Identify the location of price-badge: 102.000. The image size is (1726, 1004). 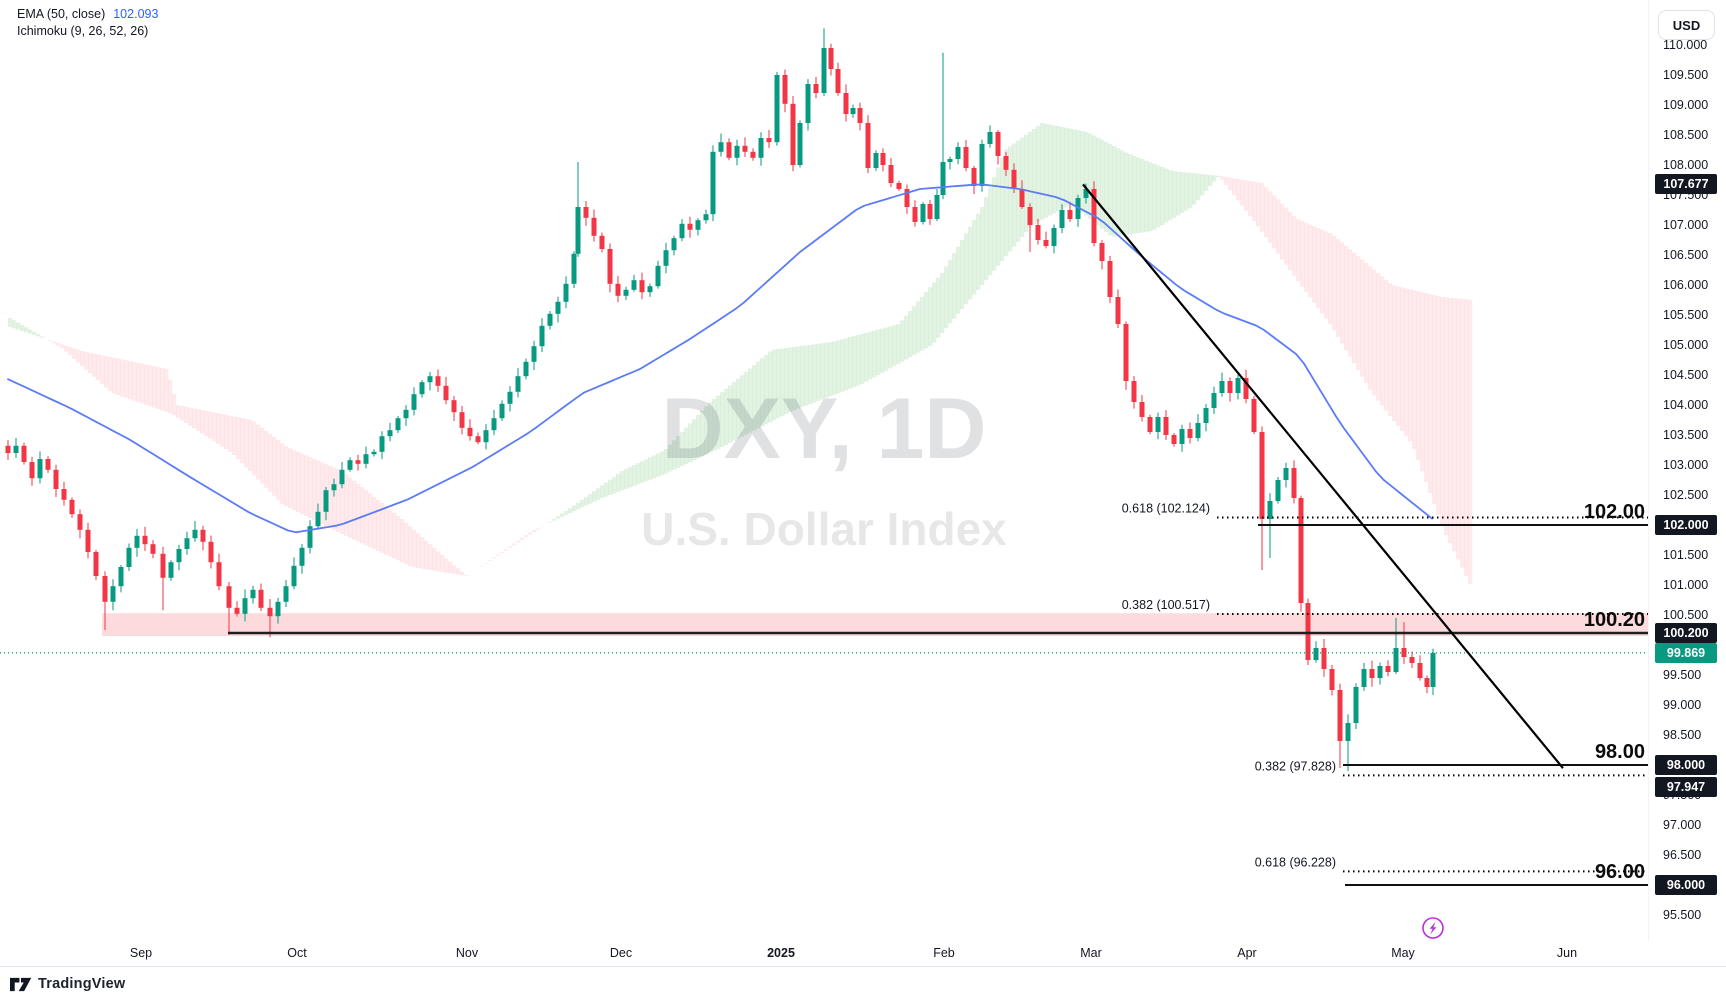
(1686, 525).